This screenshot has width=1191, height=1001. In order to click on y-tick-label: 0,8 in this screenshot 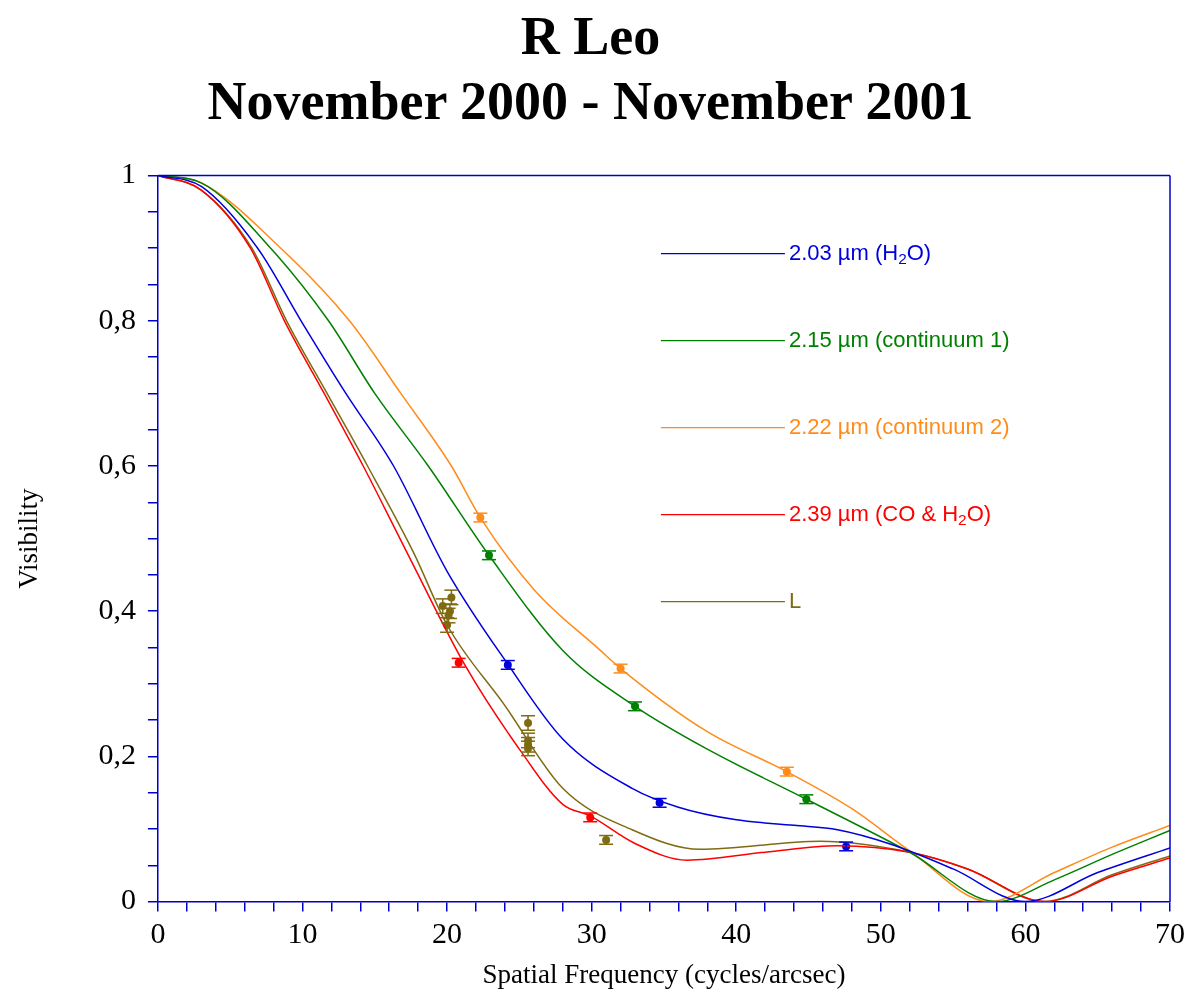, I will do `click(117, 318)`.